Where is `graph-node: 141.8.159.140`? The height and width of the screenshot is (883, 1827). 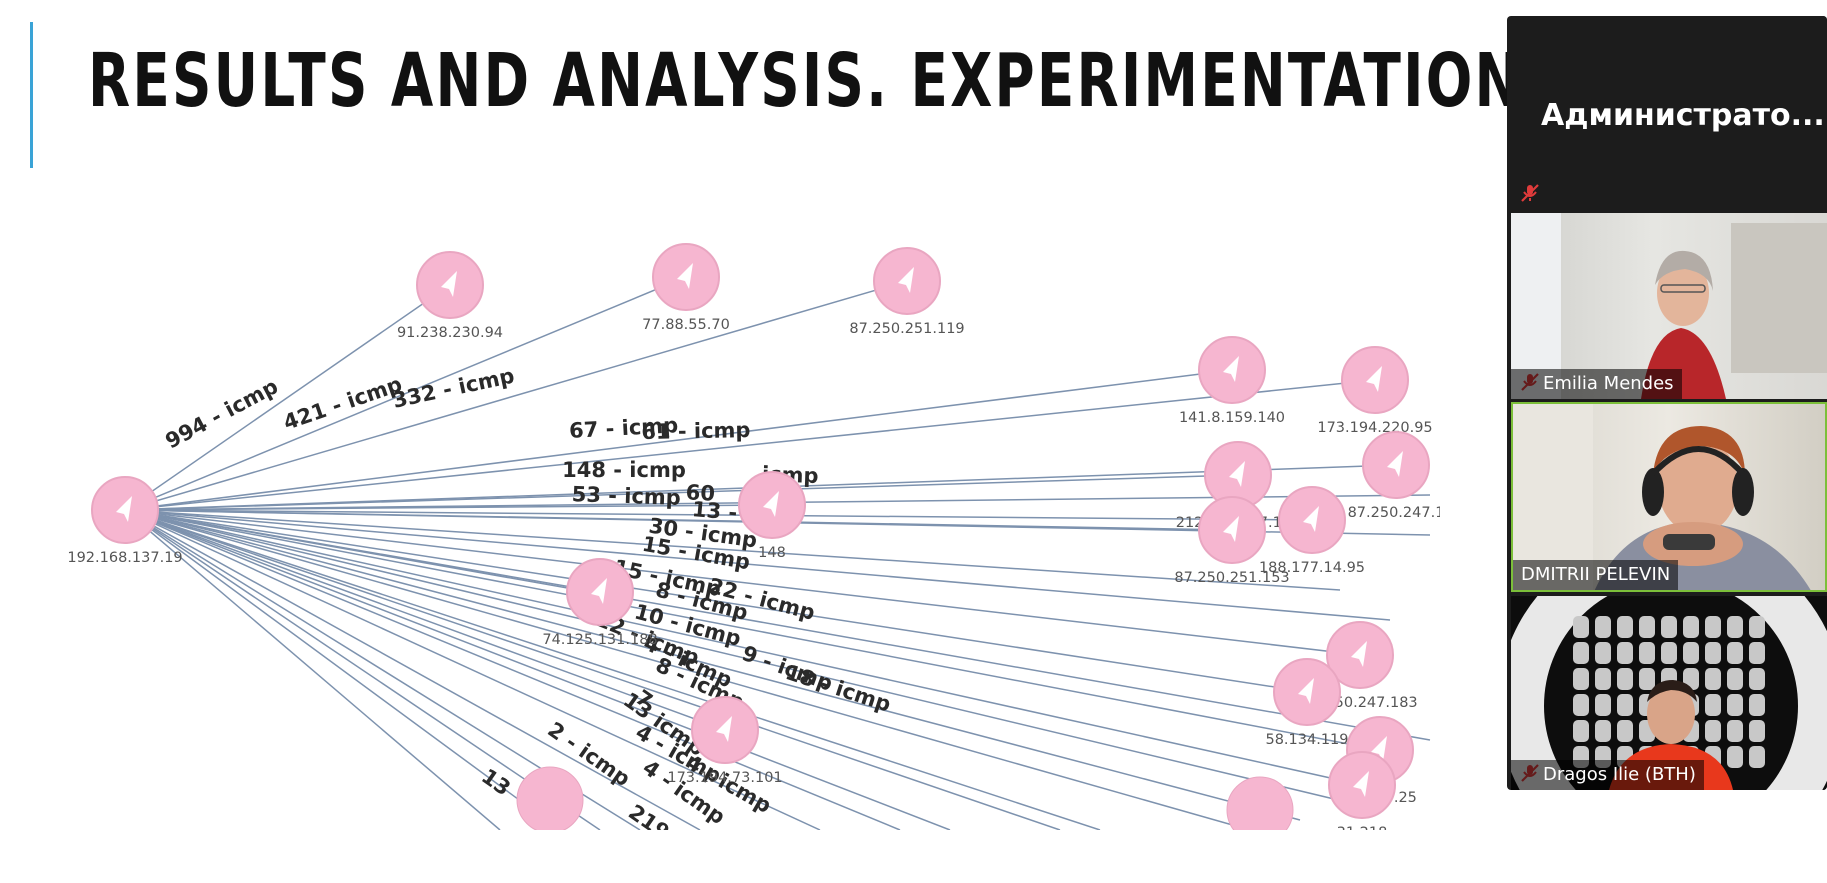
graph-node: 141.8.159.140 is located at coordinates (1232, 381).